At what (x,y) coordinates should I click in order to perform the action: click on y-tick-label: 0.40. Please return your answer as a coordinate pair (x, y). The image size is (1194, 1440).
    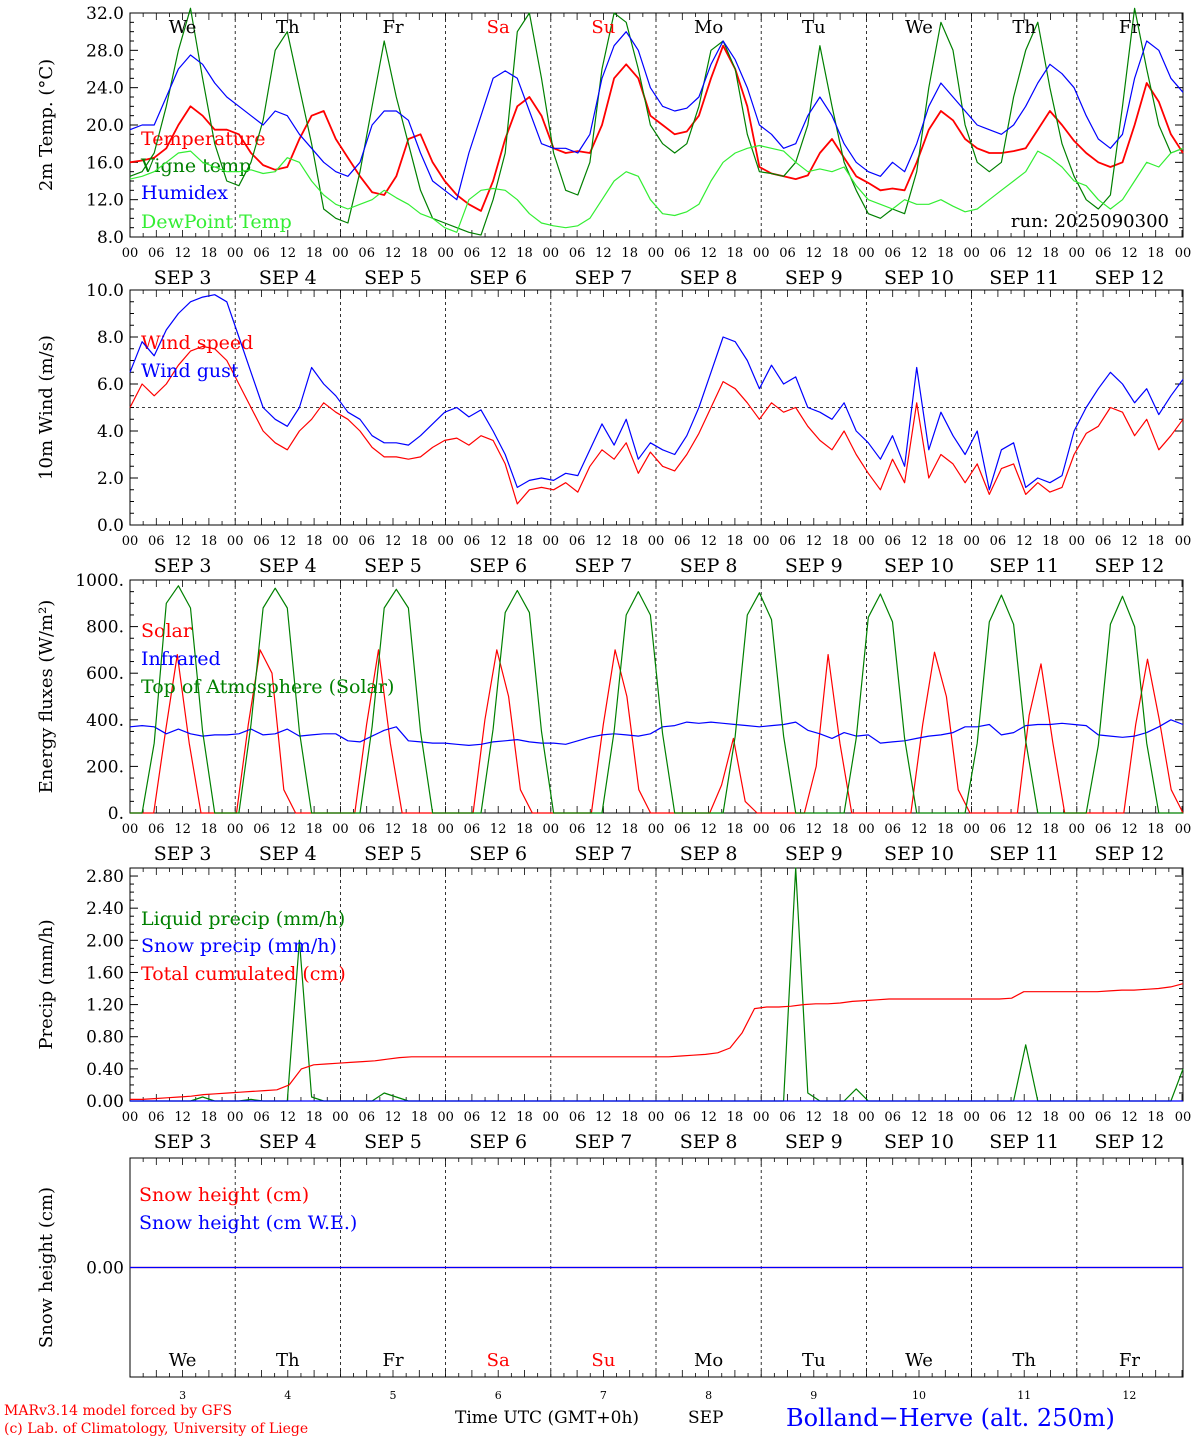
    Looking at the image, I should click on (105, 1070).